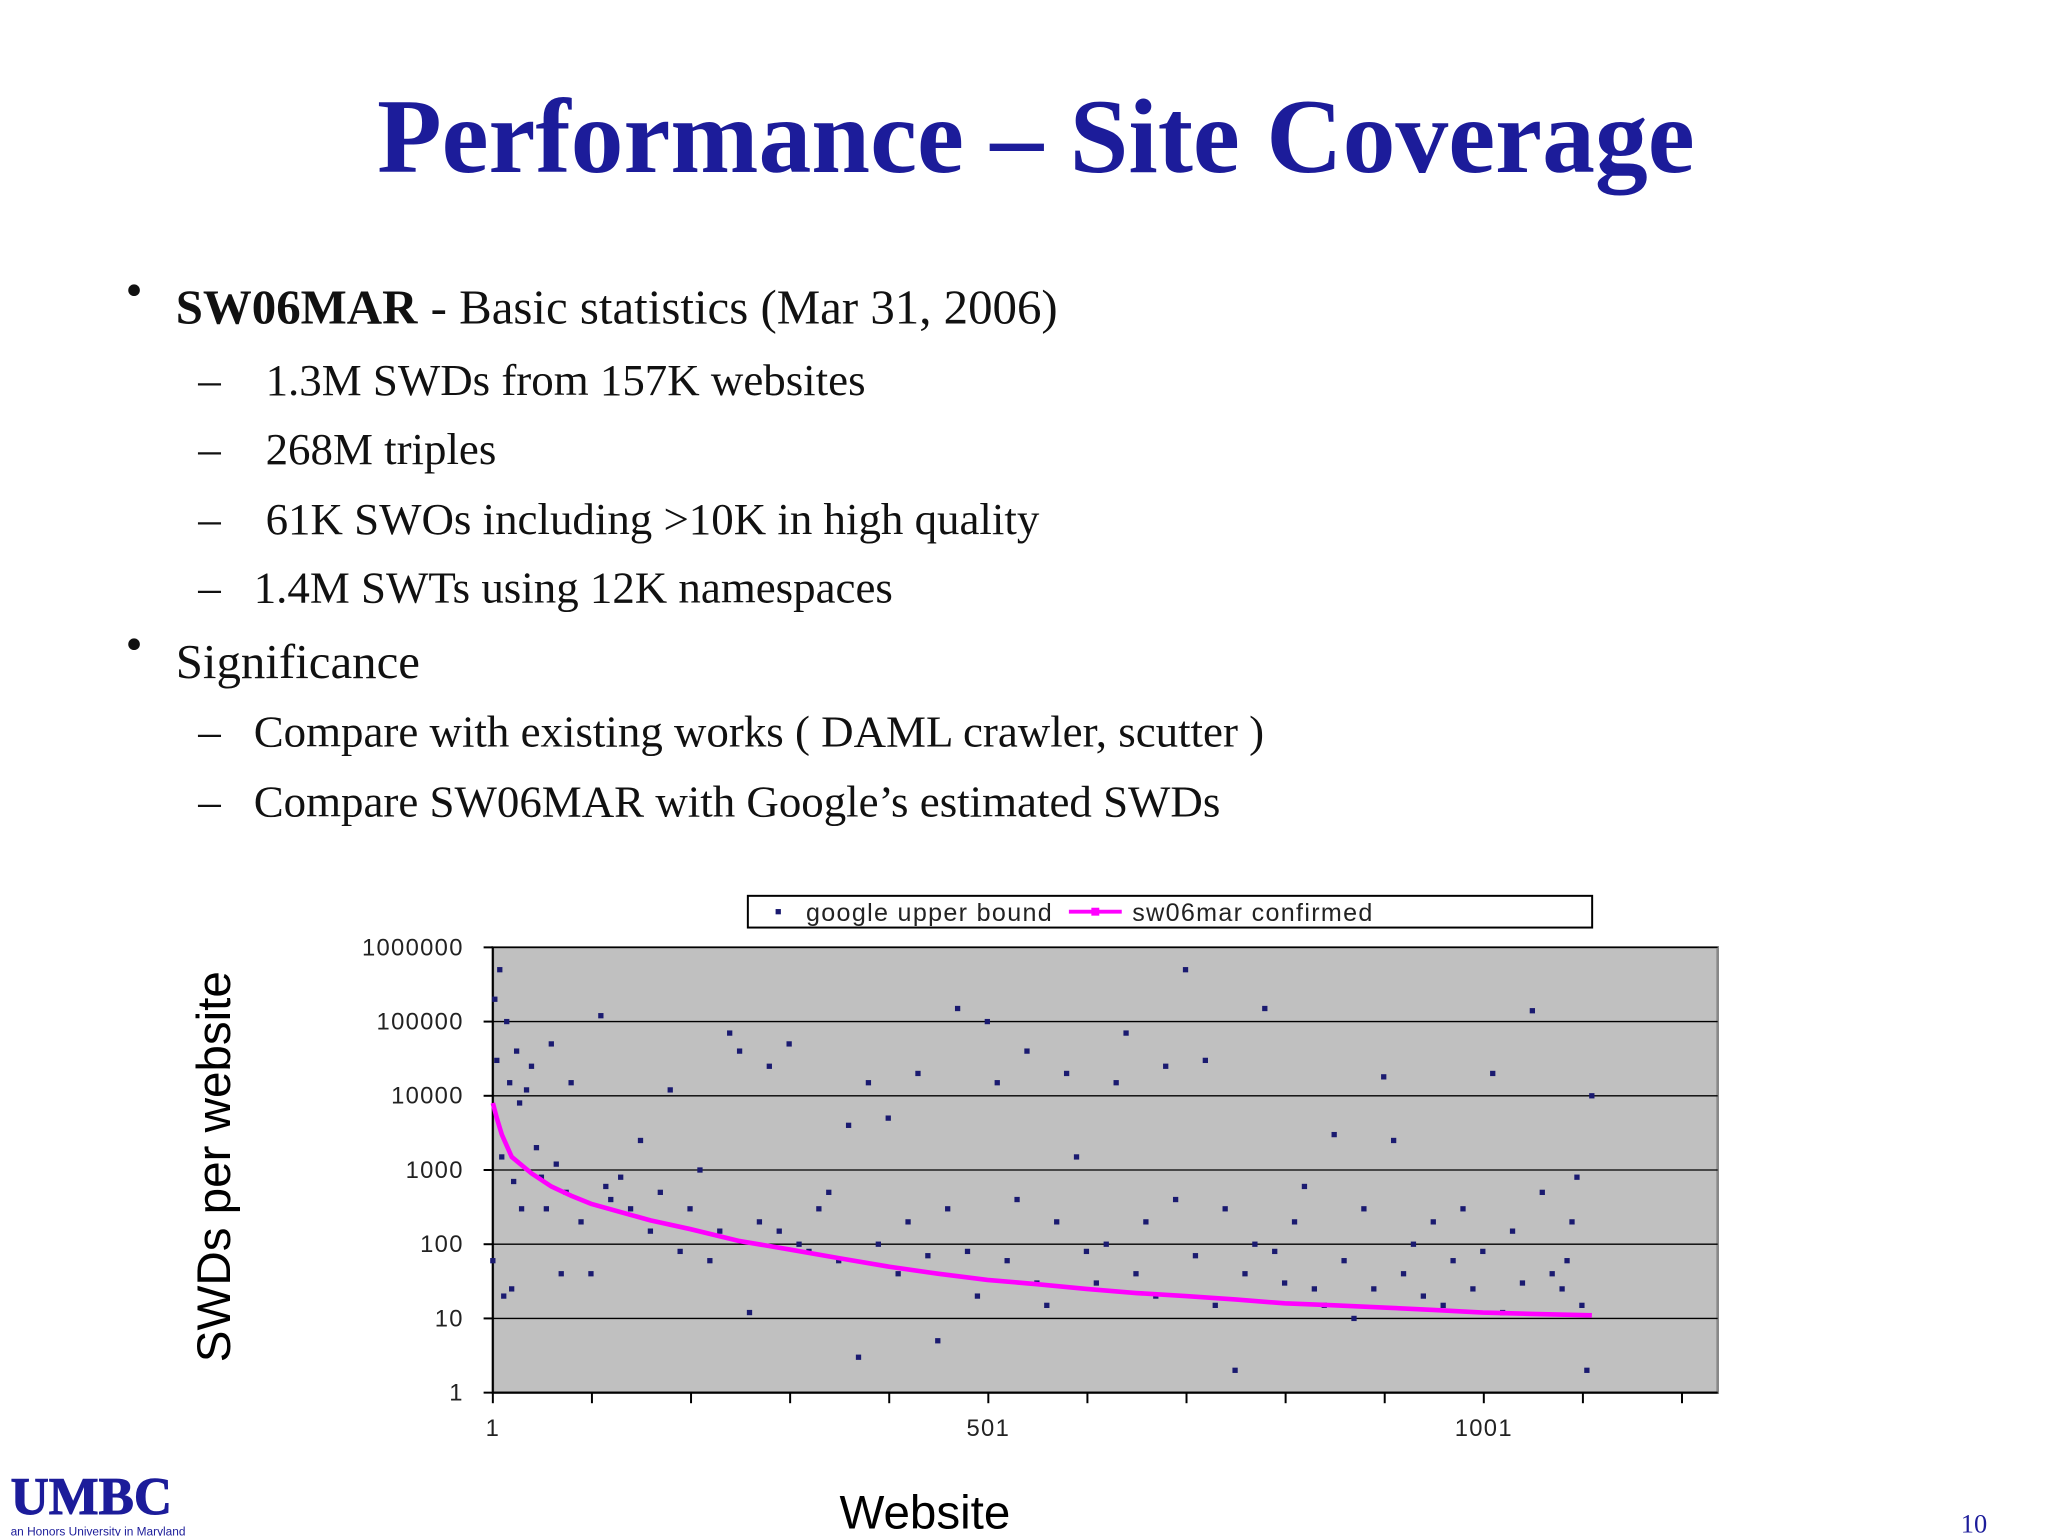 This screenshot has width=2048, height=1536. What do you see at coordinates (924, 1511) in the screenshot?
I see `x-axis-title: Website` at bounding box center [924, 1511].